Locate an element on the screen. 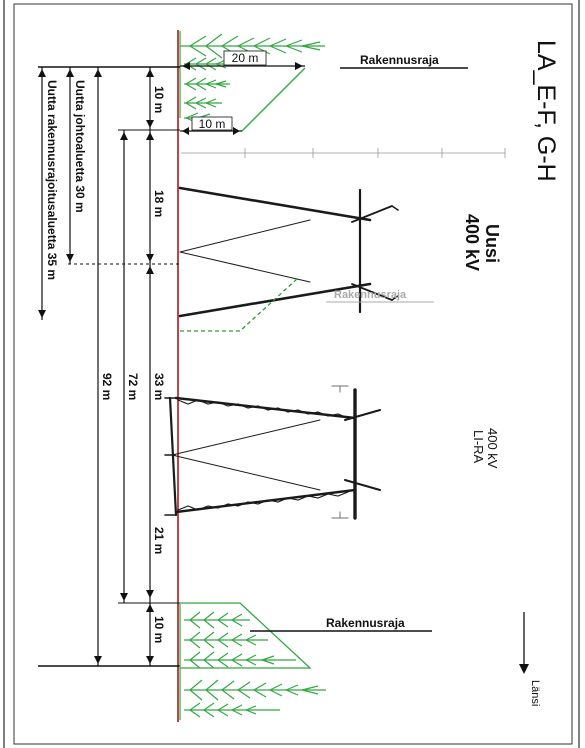  building-limit-label-mid: Rakennusraja is located at coordinates (370, 295).